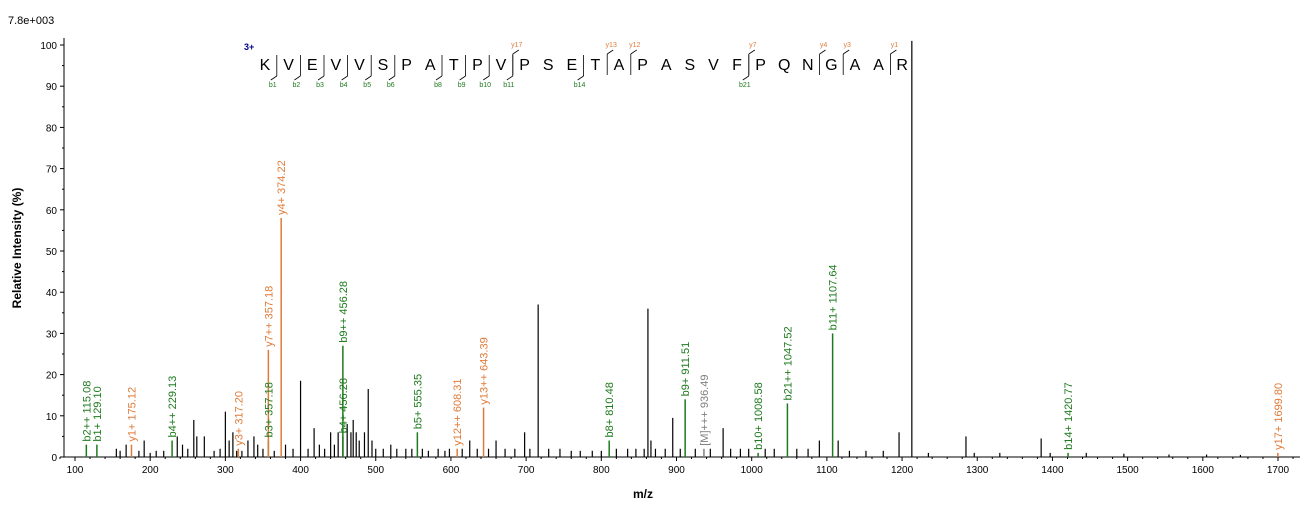 The image size is (1302, 507). What do you see at coordinates (52, 293) in the screenshot?
I see `y-tick-label: 40` at bounding box center [52, 293].